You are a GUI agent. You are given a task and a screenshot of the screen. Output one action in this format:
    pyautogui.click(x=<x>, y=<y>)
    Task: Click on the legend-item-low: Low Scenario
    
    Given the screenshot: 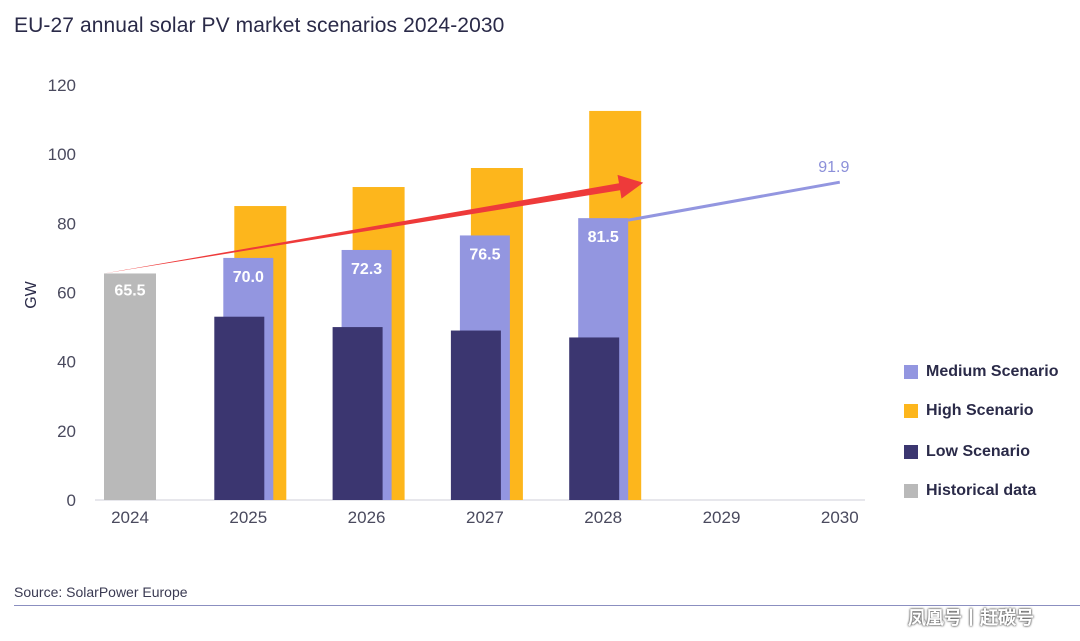 What is the action you would take?
    pyautogui.click(x=981, y=452)
    